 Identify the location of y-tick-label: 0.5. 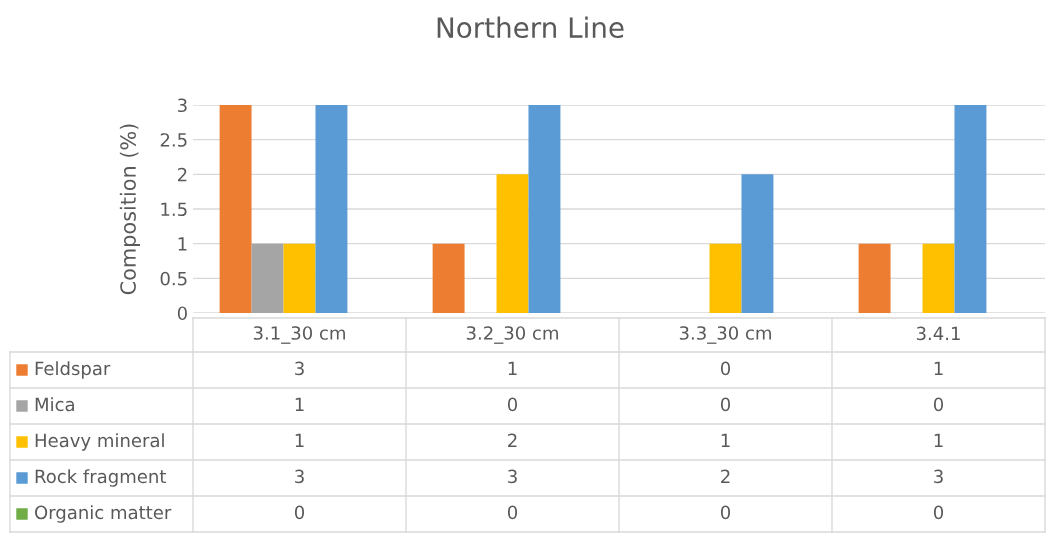
(173, 278).